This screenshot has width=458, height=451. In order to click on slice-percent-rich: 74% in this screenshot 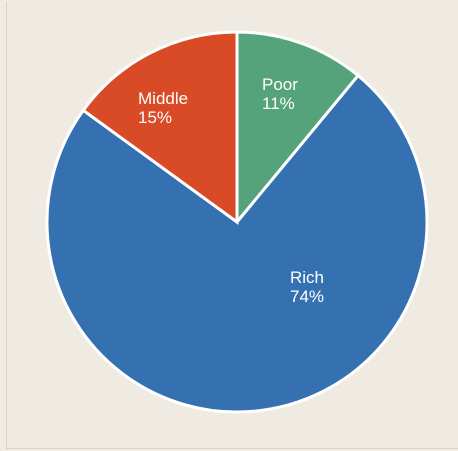, I will do `click(307, 296)`.